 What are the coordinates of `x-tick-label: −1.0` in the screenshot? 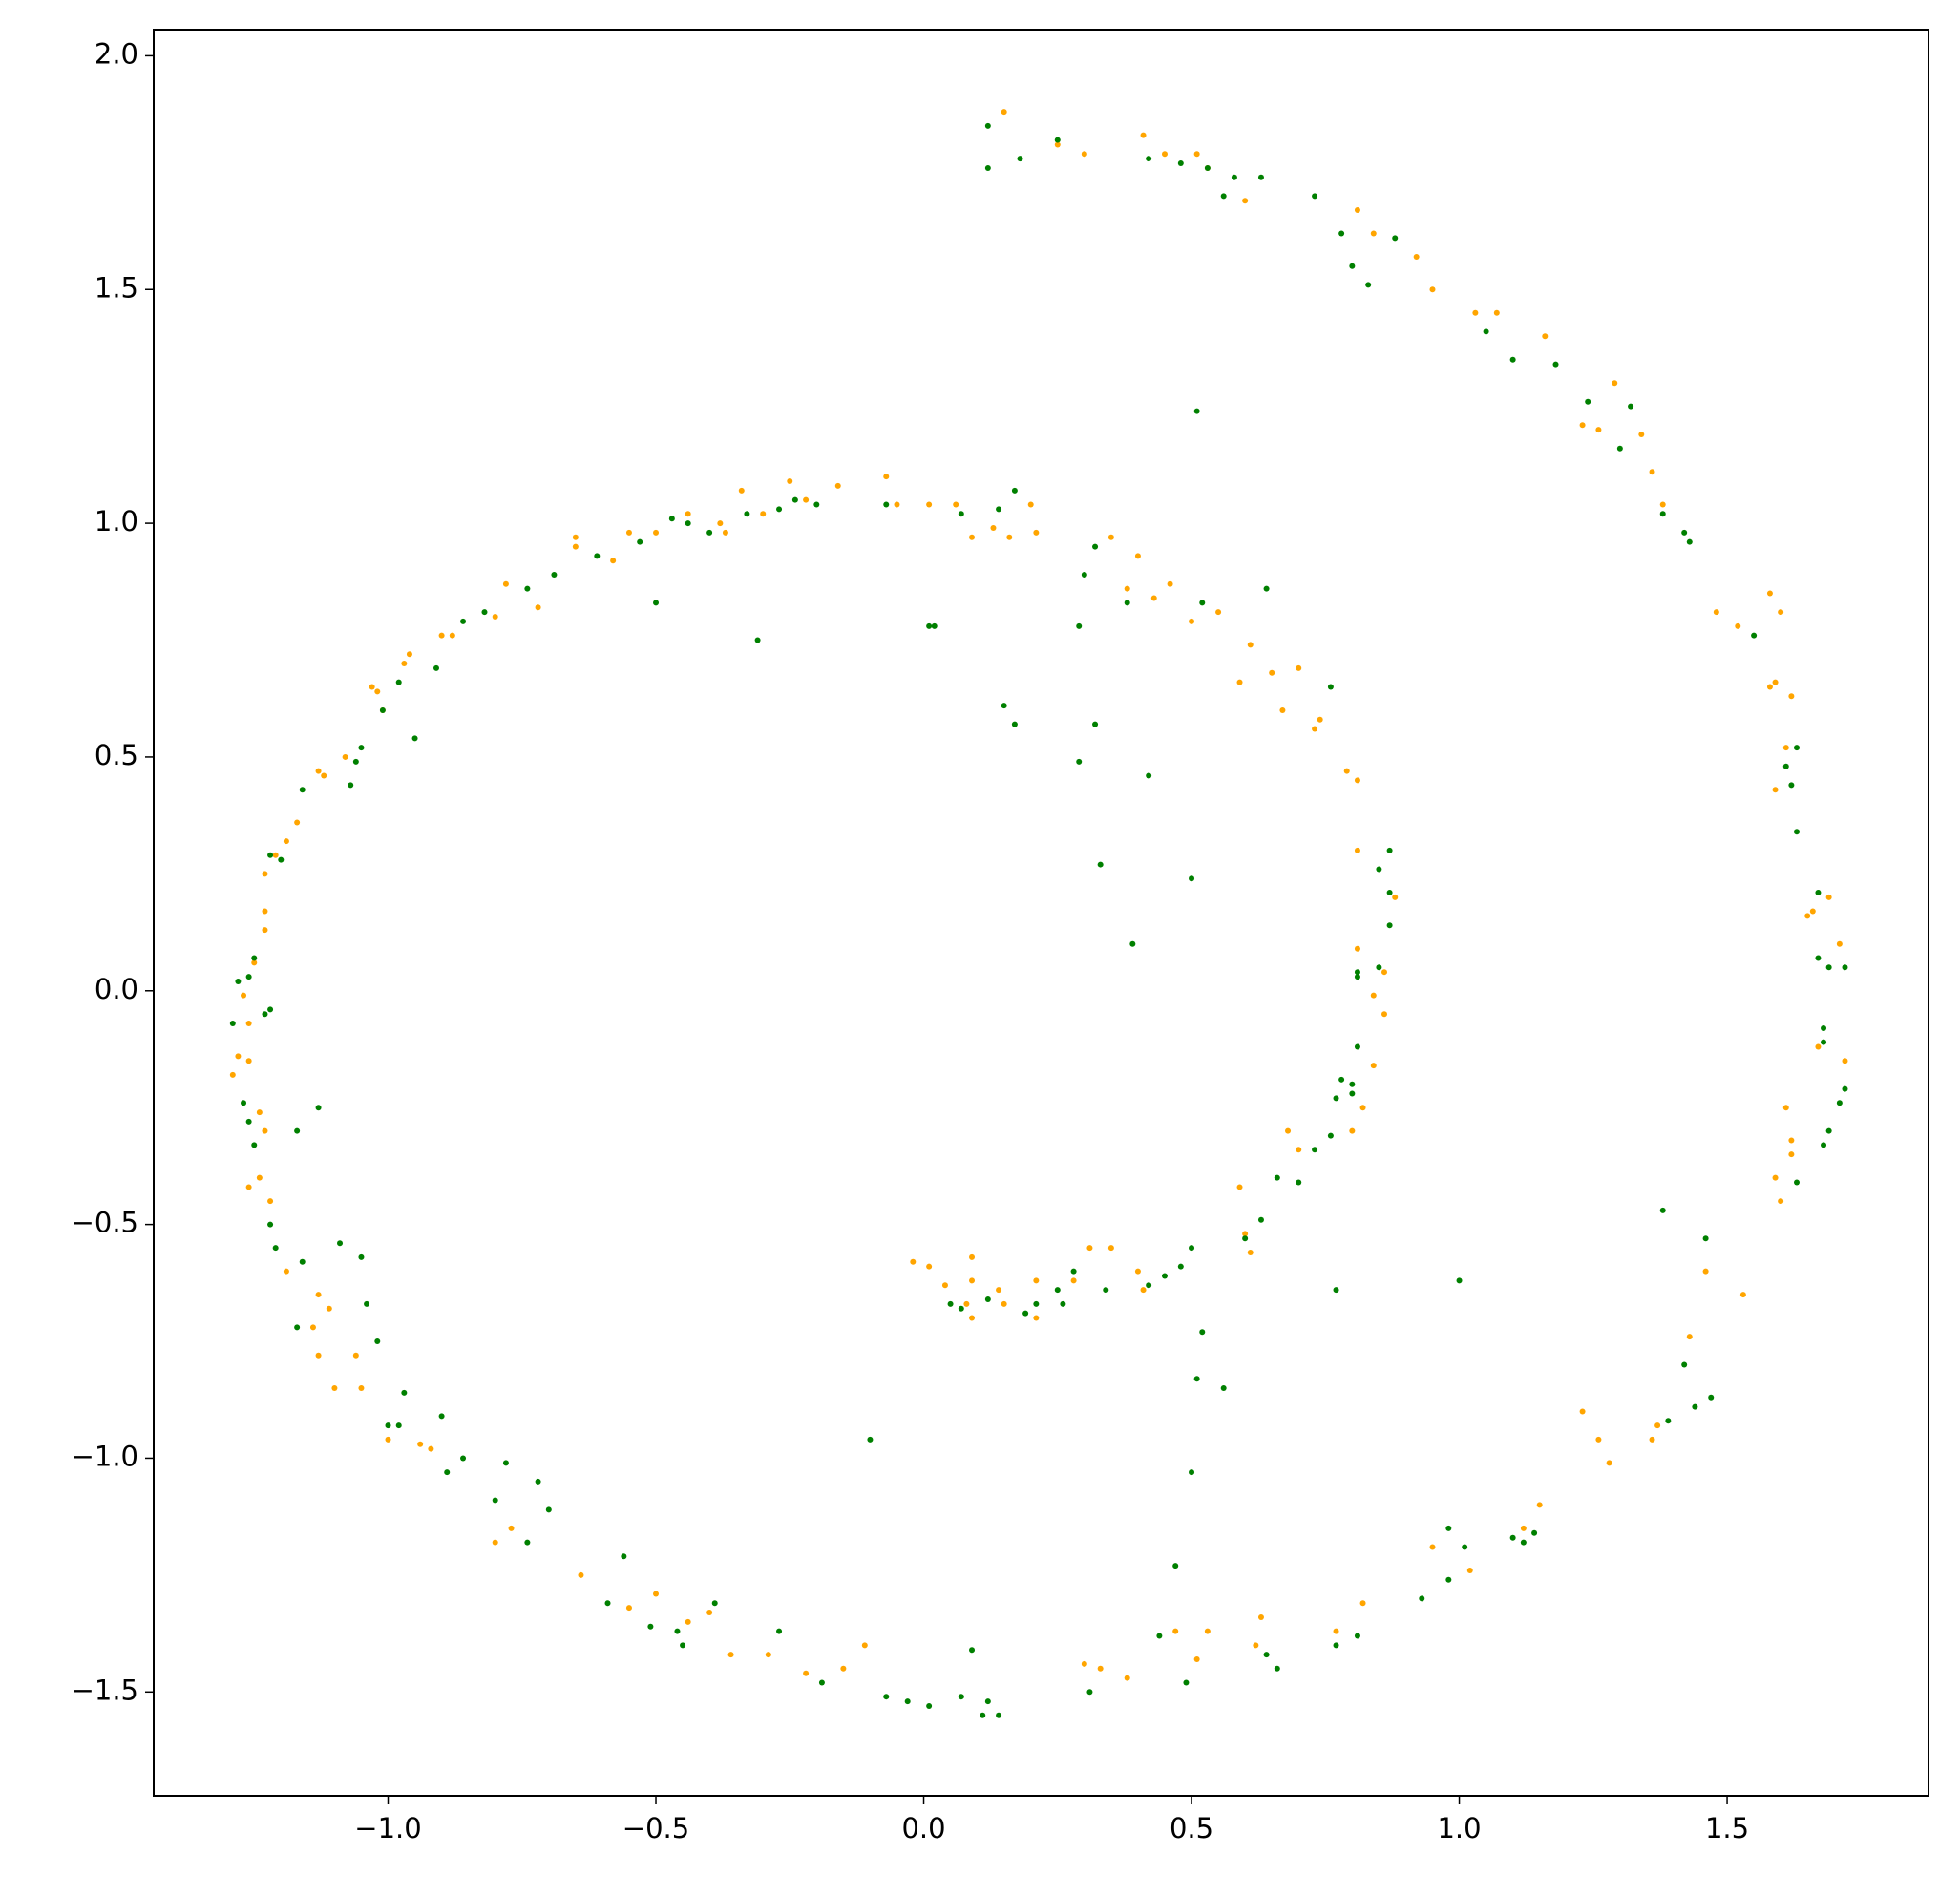 It's located at (387, 1828).